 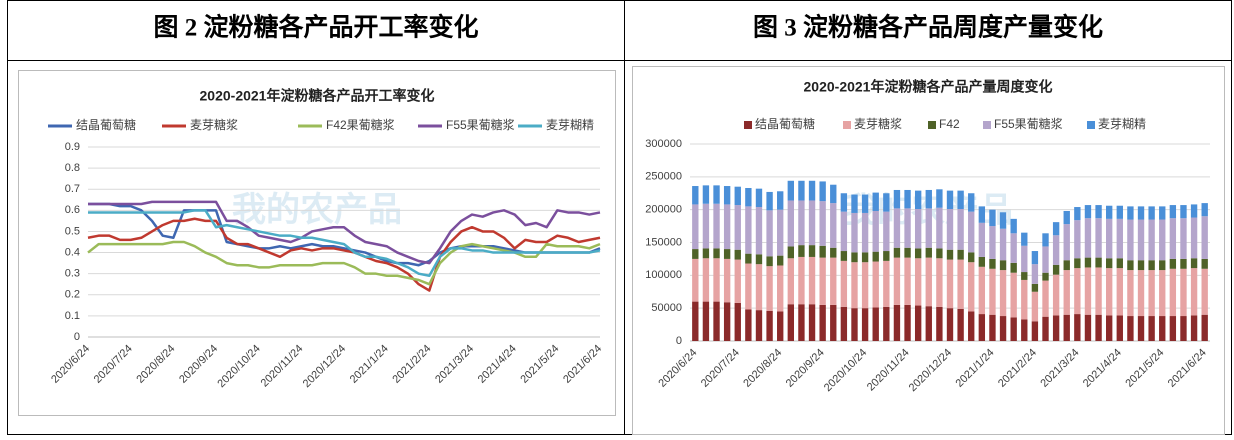 I want to click on y-tick-label: 0.7, so click(x=72, y=189).